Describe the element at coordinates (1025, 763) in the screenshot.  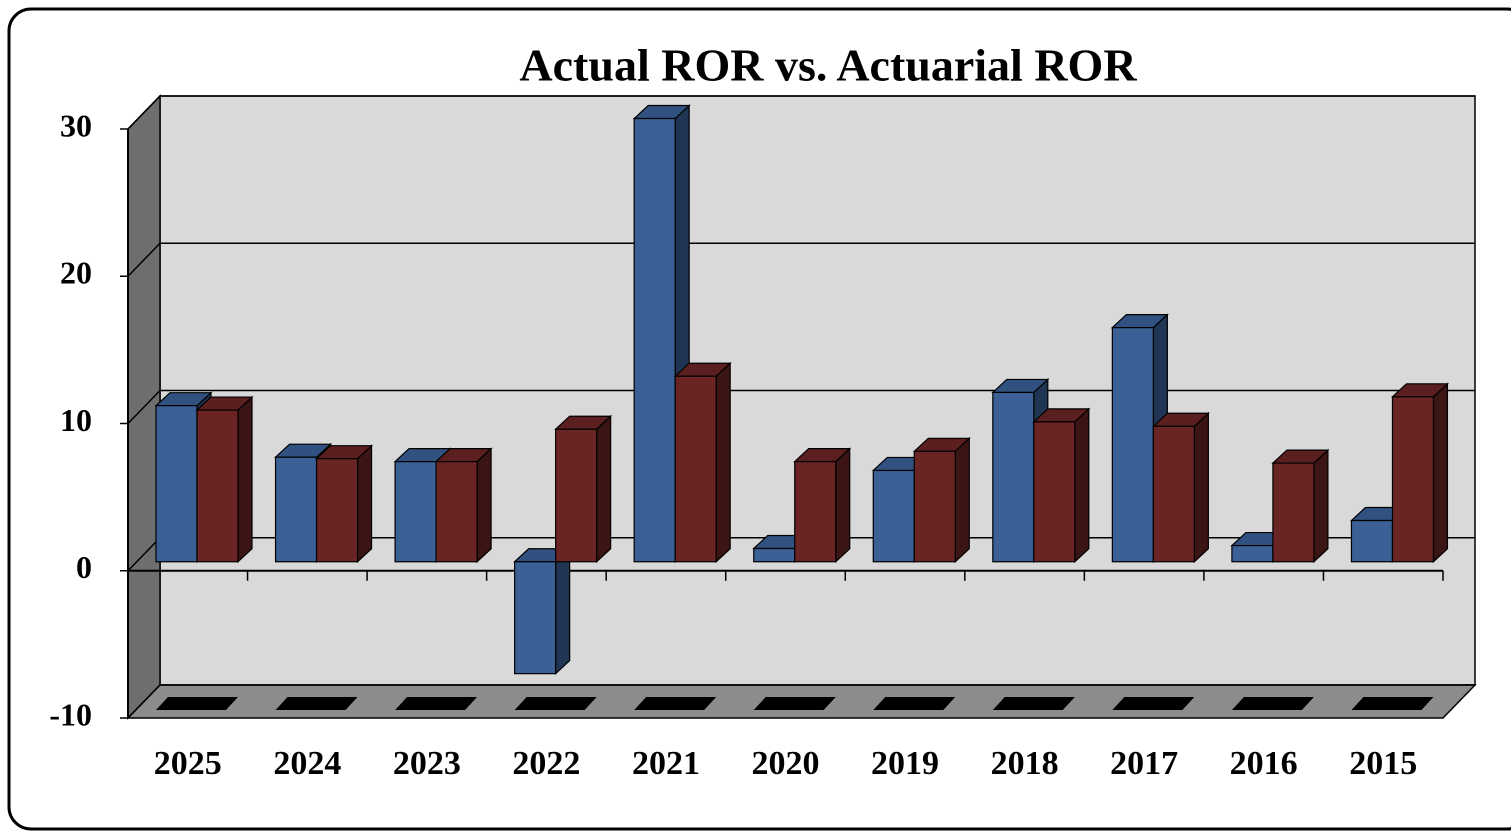
I see `x-tick-label: 2018` at that location.